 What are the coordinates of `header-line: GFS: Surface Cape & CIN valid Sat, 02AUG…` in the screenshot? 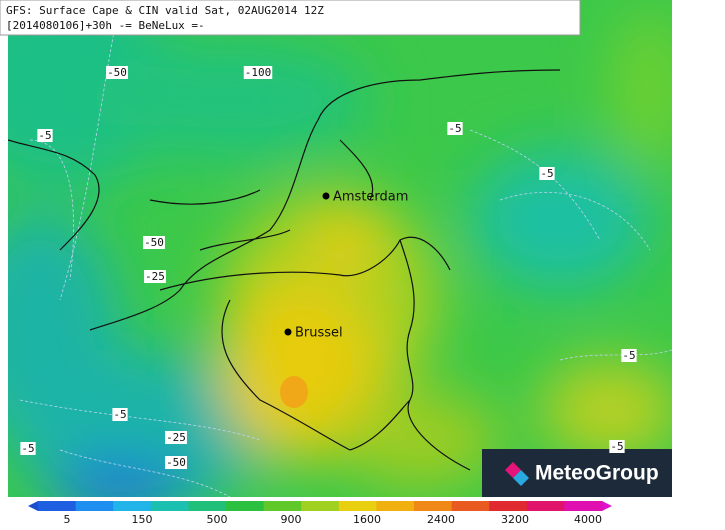 It's located at (165, 10).